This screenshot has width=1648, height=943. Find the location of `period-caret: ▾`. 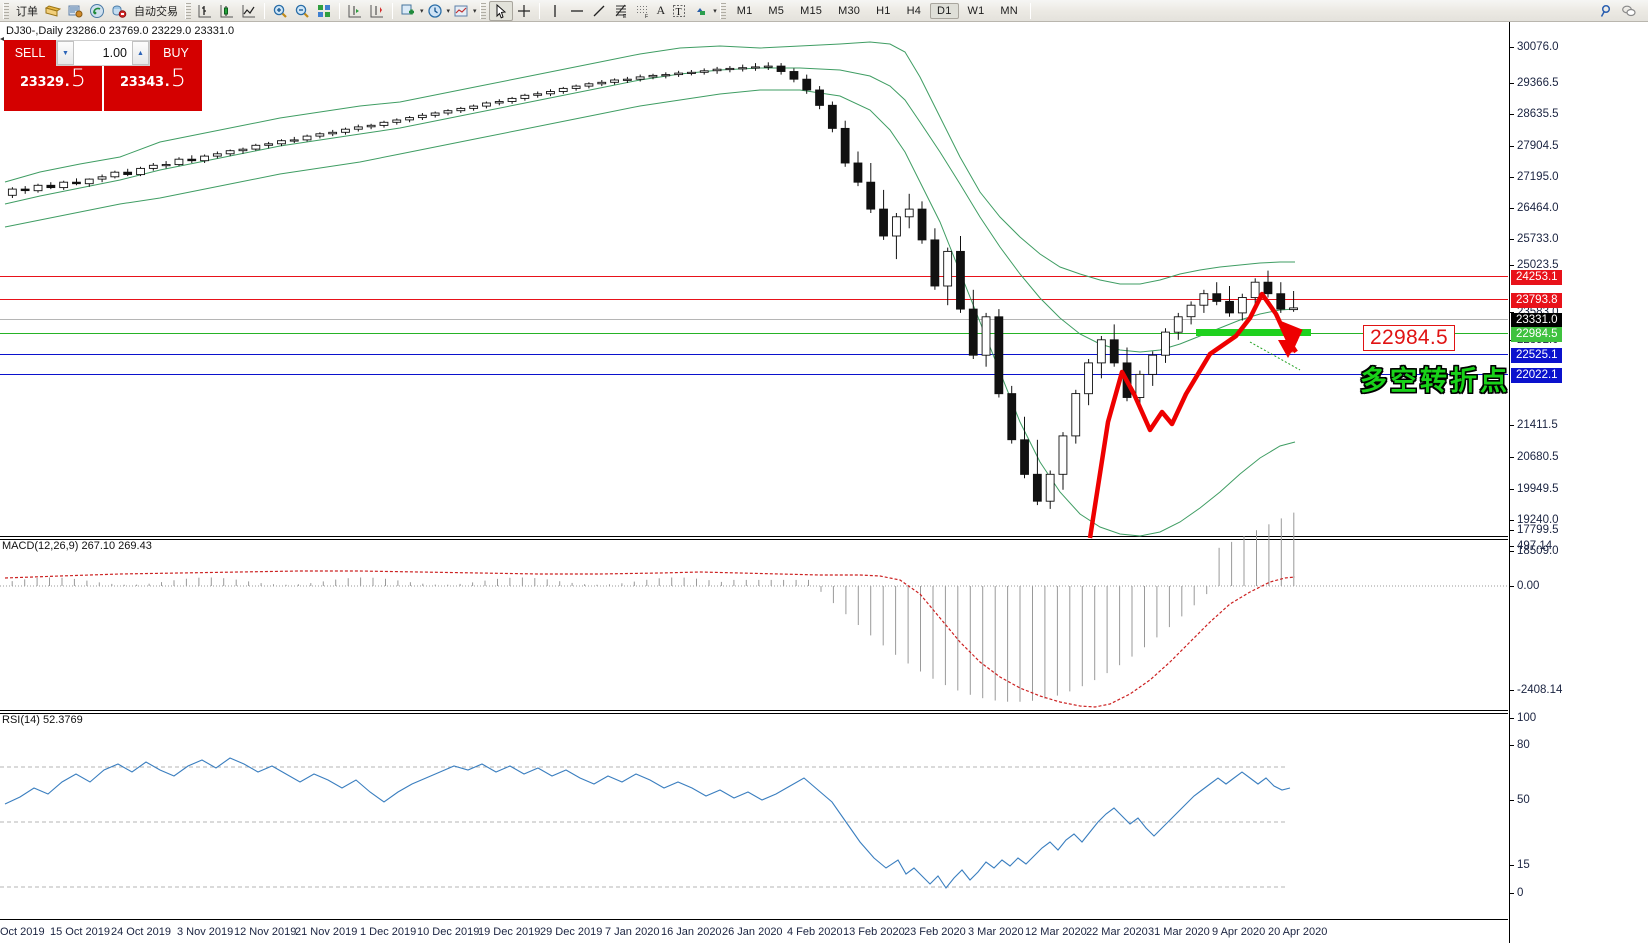

period-caret: ▾ is located at coordinates (448, 11).